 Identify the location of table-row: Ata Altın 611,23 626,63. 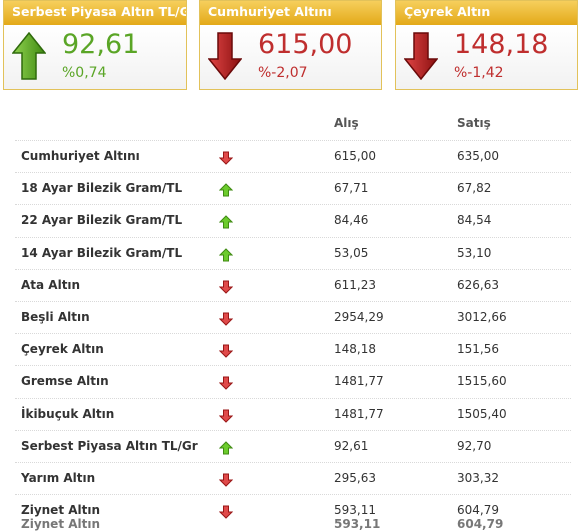
(293, 284).